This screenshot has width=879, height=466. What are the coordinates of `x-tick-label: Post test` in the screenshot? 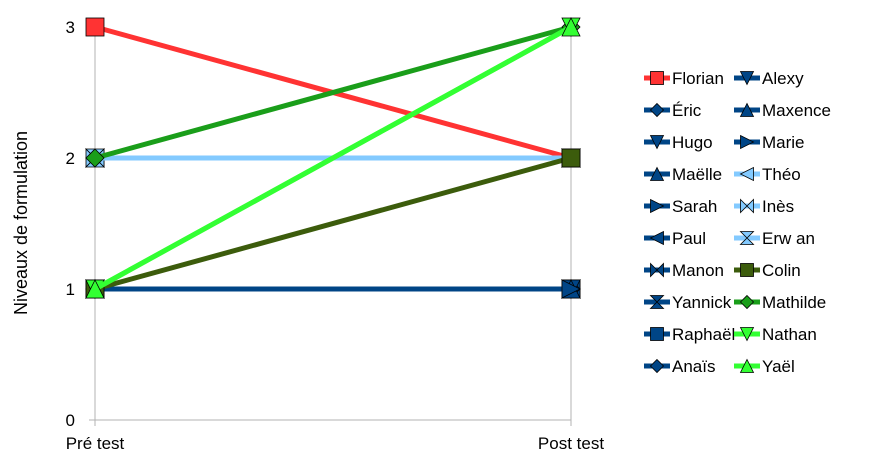 It's located at (571, 443).